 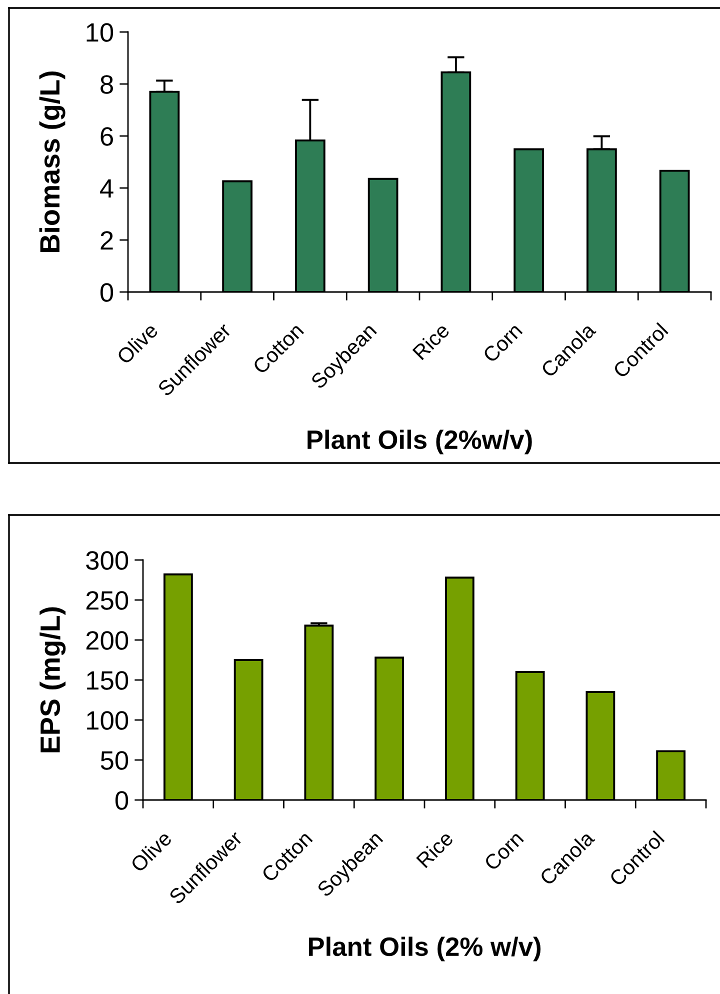 I want to click on y-tick-label: 250, so click(x=107, y=600).